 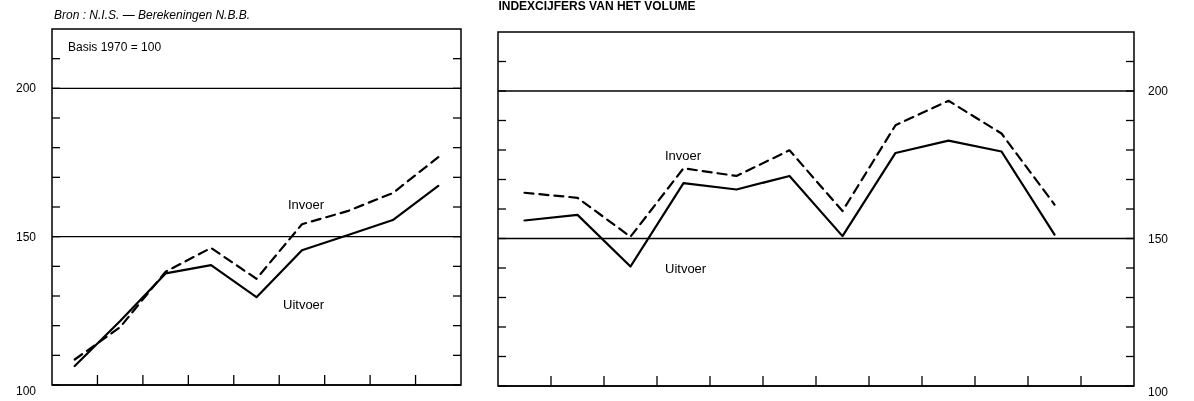 What do you see at coordinates (115, 47) in the screenshot?
I see `annotation: Basis 1970 = 100` at bounding box center [115, 47].